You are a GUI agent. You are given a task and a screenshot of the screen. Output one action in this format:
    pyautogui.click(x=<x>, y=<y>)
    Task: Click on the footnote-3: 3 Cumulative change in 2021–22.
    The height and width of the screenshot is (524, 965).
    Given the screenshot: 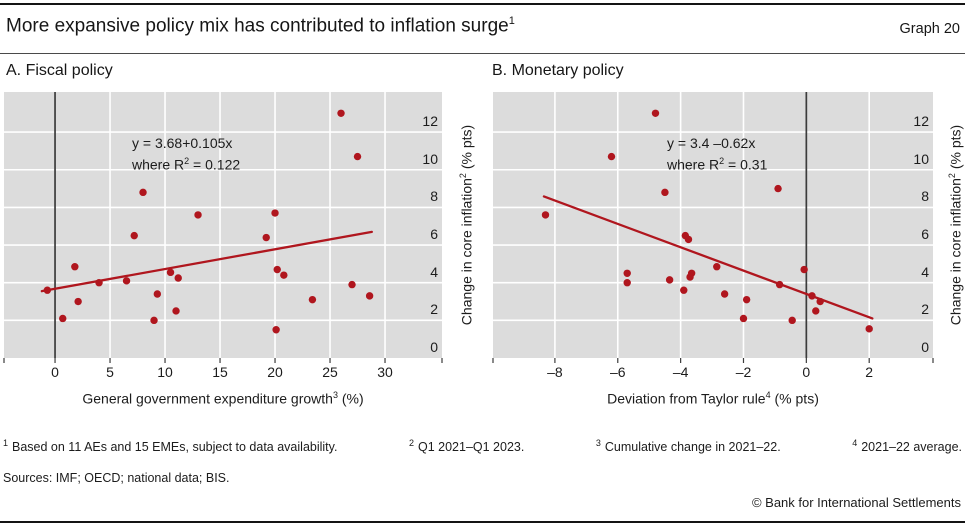 What is the action you would take?
    pyautogui.click(x=688, y=446)
    